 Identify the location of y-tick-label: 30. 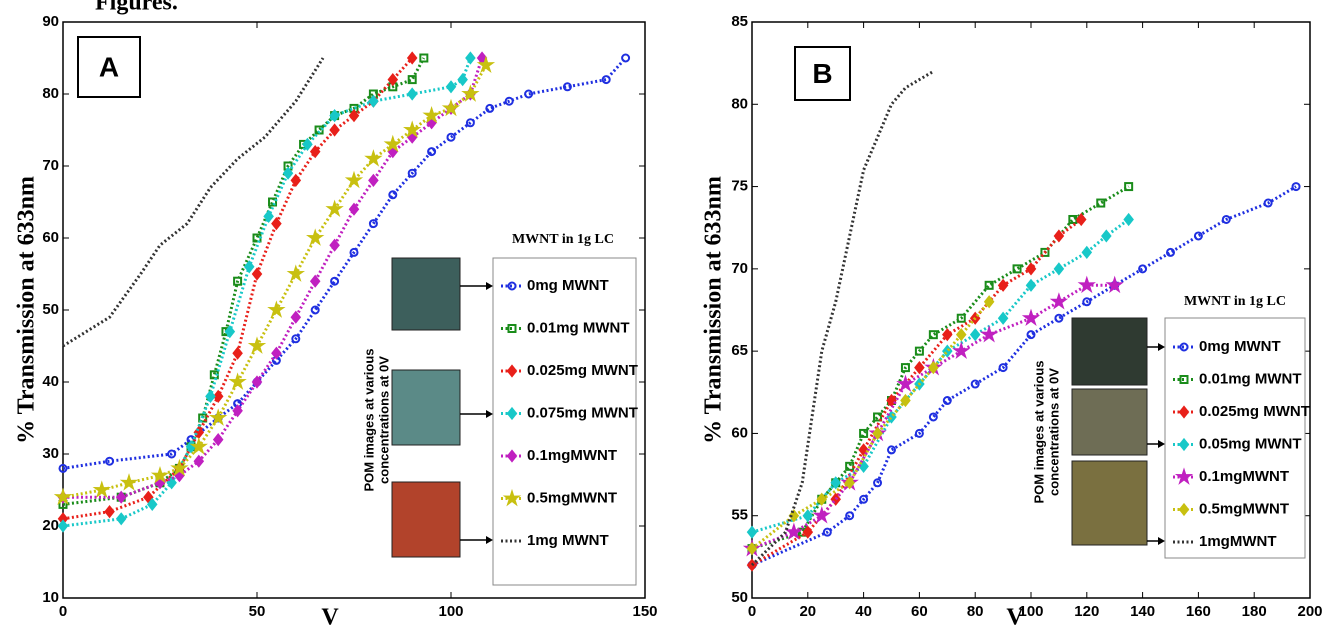
(50, 453).